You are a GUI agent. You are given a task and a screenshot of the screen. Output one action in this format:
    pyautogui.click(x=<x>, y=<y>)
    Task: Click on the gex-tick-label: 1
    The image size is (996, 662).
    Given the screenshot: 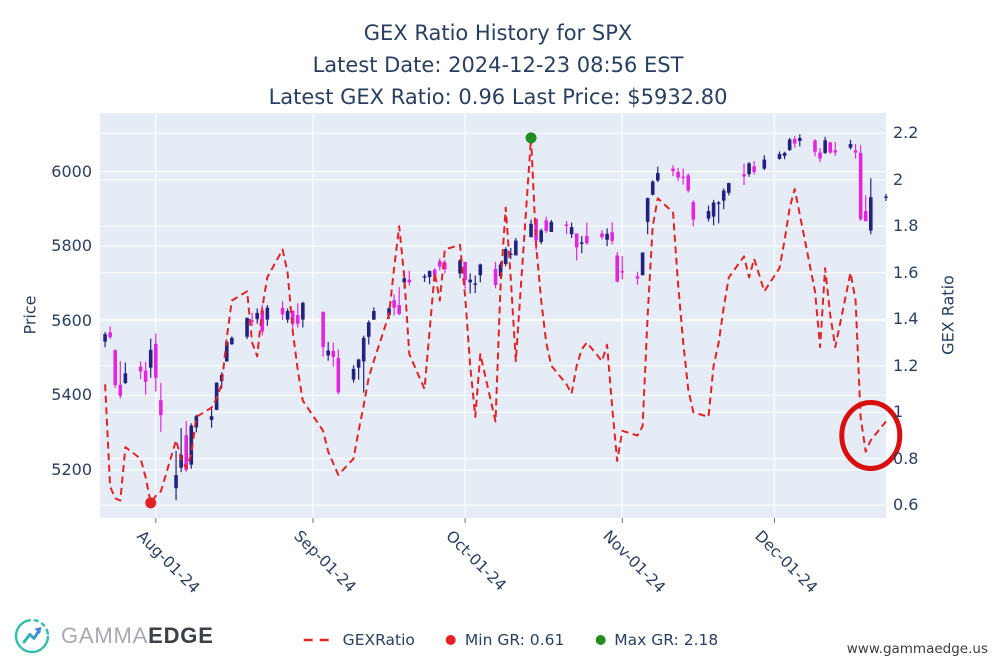 What is the action you would take?
    pyautogui.click(x=898, y=412)
    